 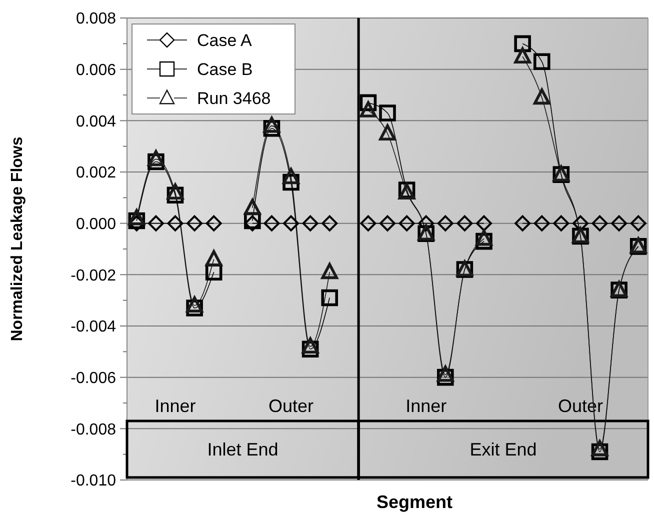 What do you see at coordinates (93, 275) in the screenshot?
I see `y-tick-label: -0.002` at bounding box center [93, 275].